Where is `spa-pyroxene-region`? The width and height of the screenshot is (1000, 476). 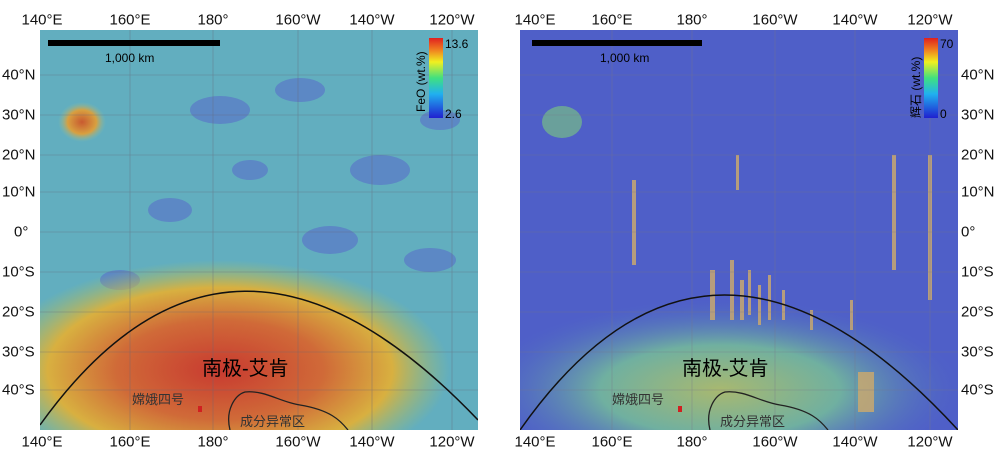 spa-pyroxene-region is located at coordinates (739, 365).